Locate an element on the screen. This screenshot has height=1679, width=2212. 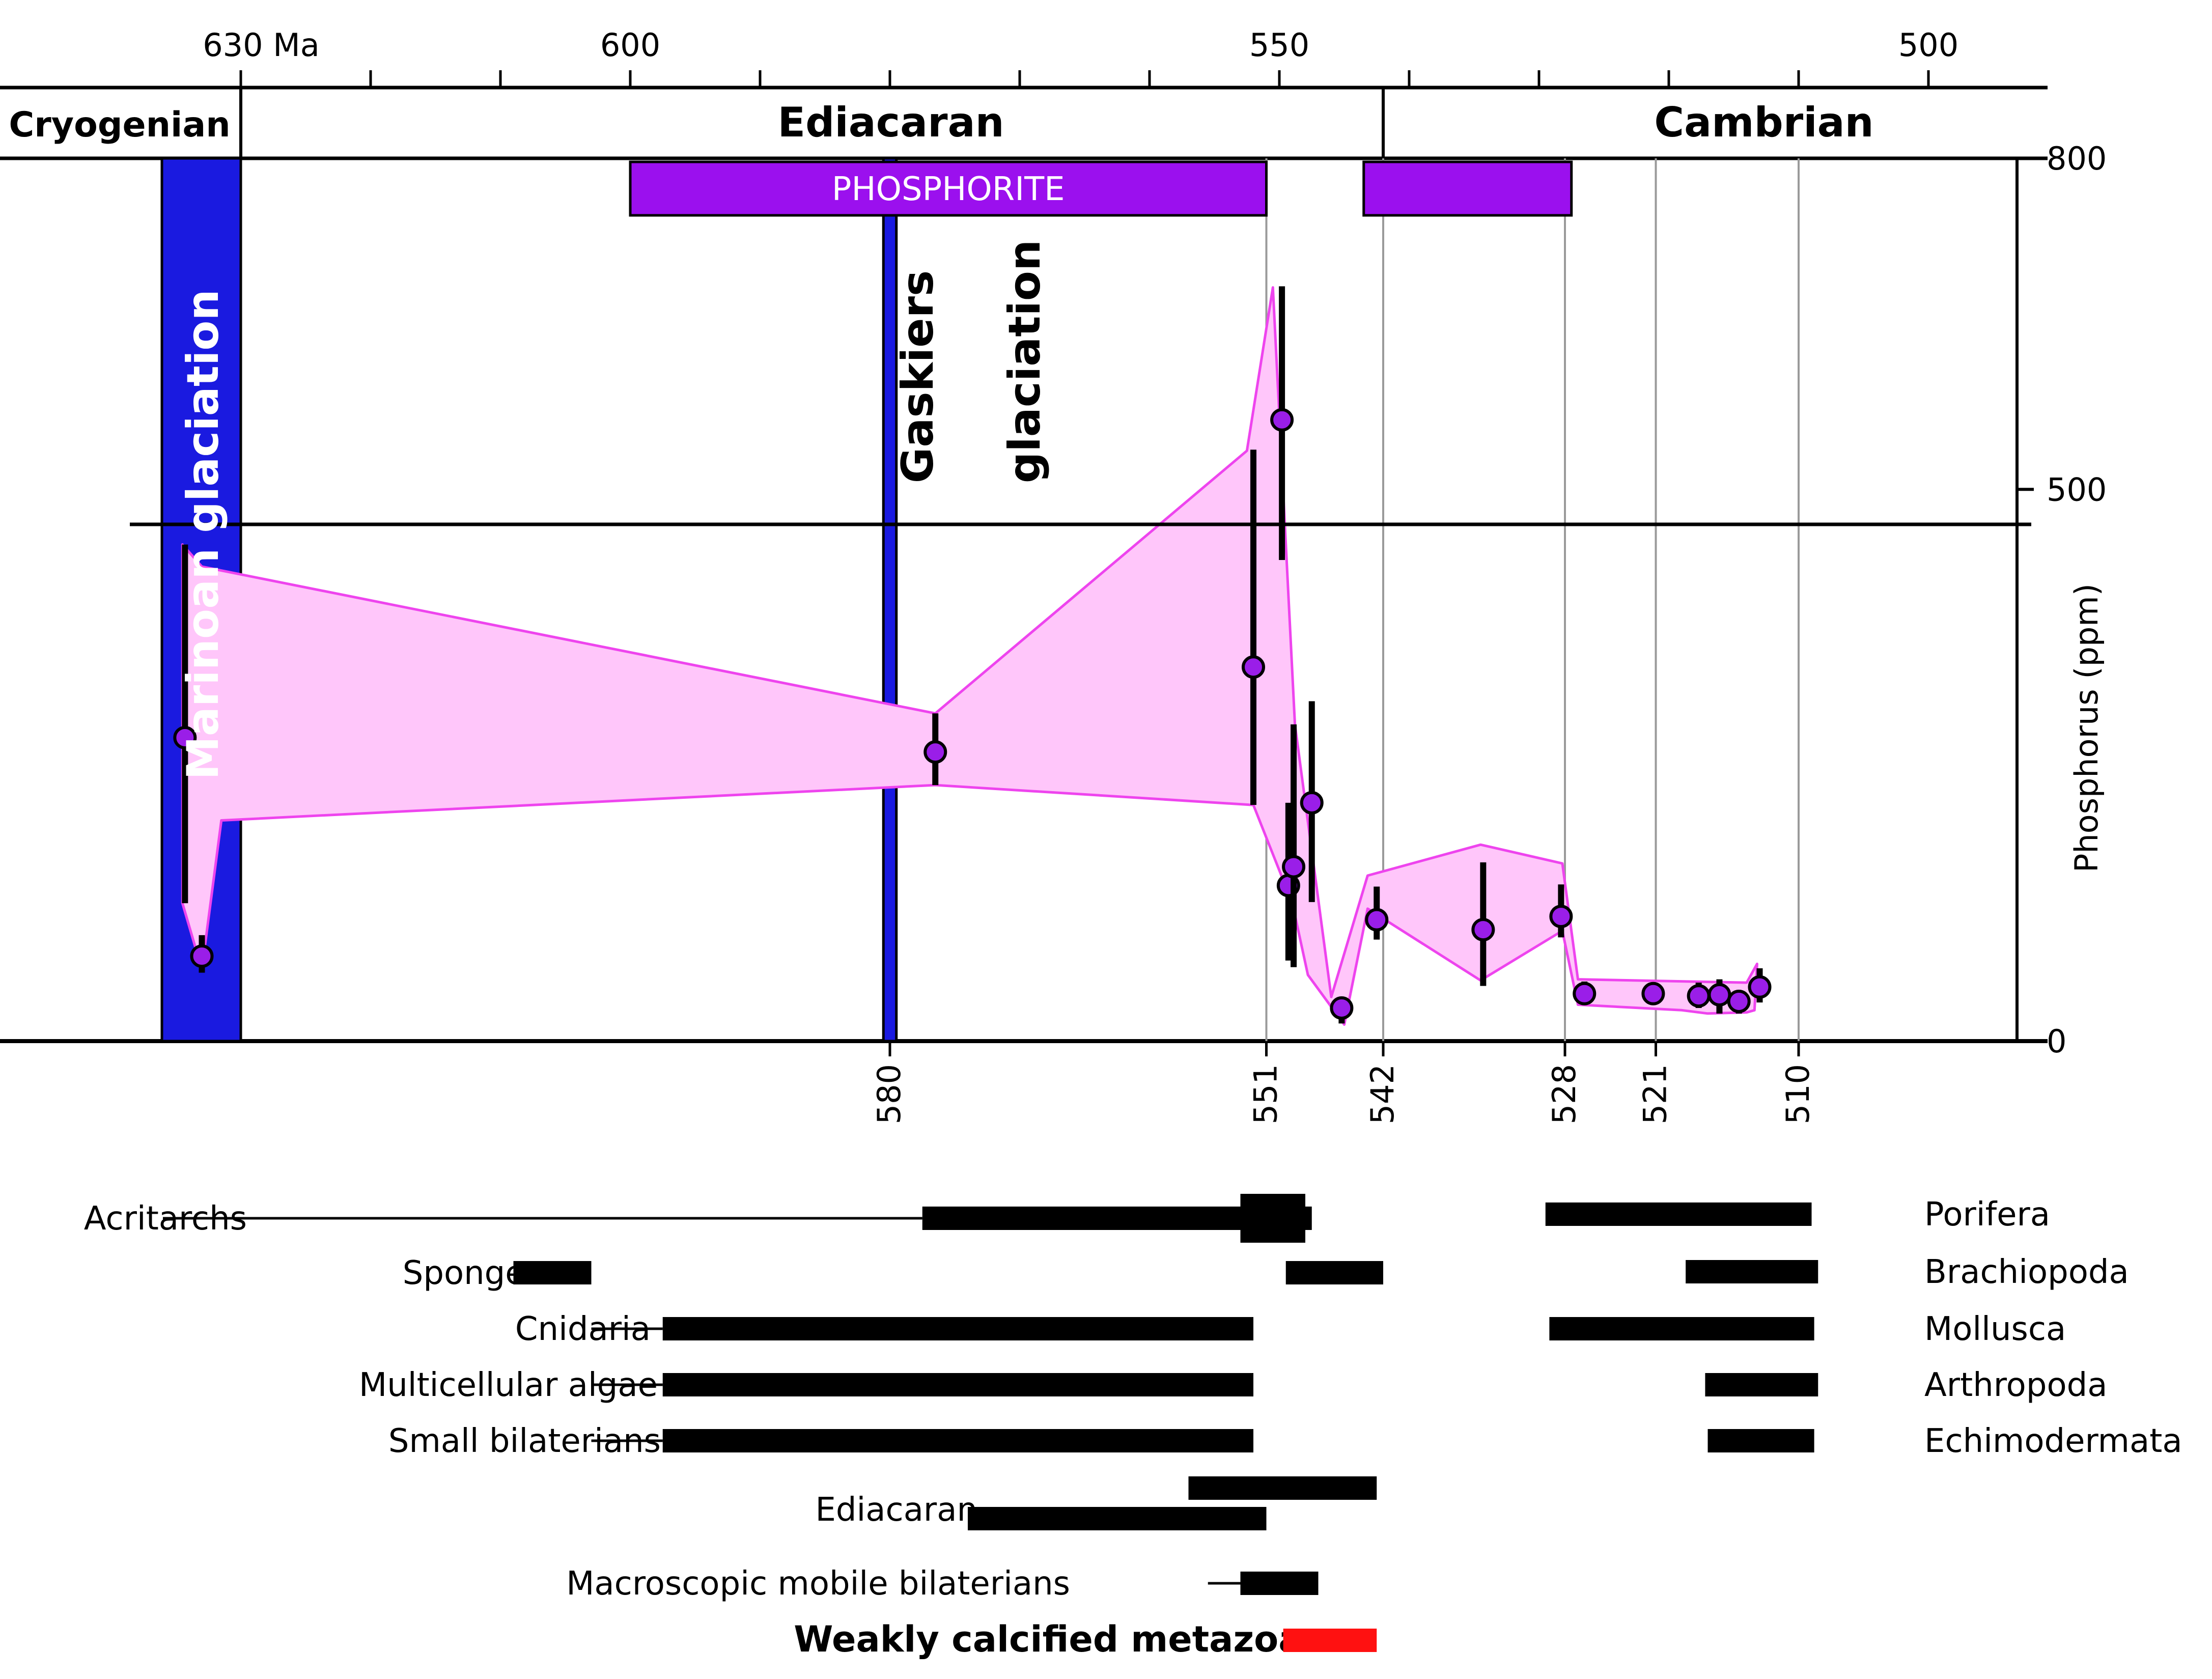
bottom-age-labels: 580 551 542 528 521 510 is located at coordinates (1343, 1082).